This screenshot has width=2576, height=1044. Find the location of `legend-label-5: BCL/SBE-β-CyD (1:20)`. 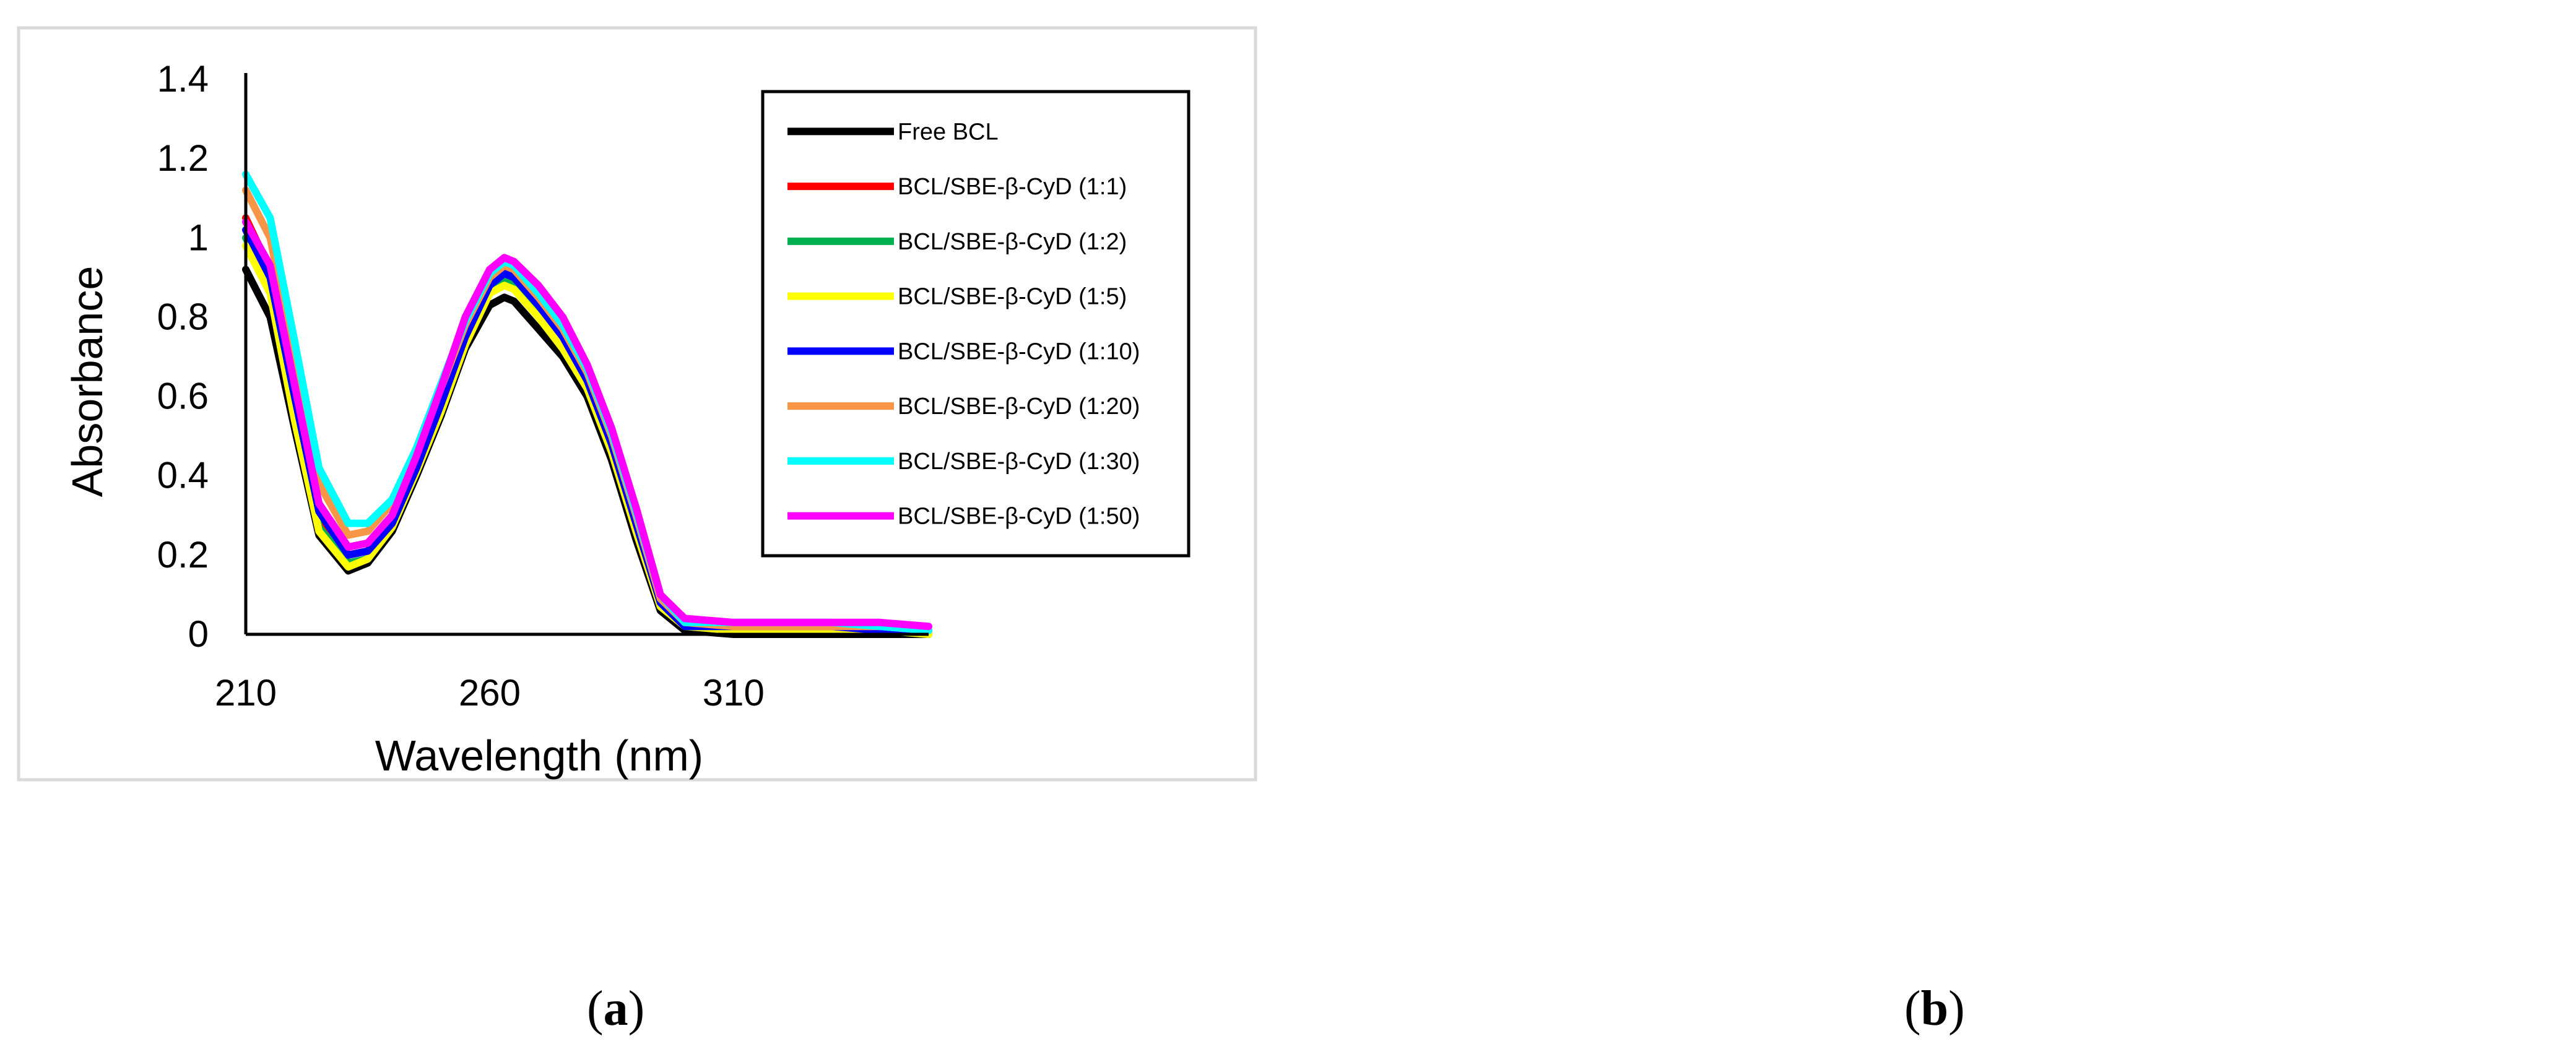

legend-label-5: BCL/SBE-β-CyD (1:20) is located at coordinates (1019, 407).